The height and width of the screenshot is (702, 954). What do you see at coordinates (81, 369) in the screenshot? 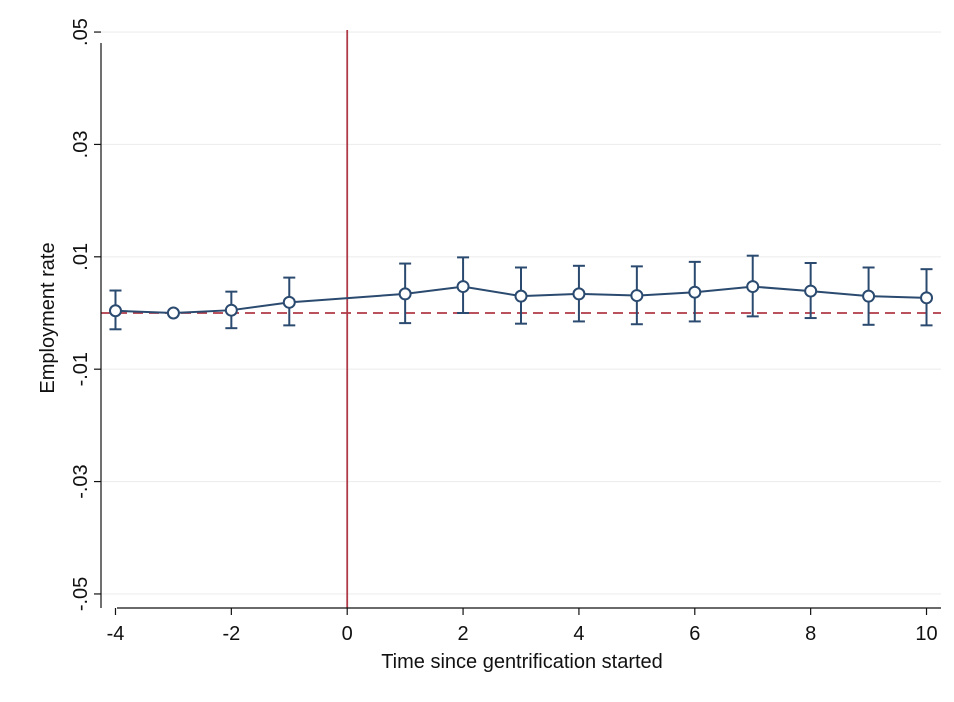
I see `y-tick-label: -.01` at bounding box center [81, 369].